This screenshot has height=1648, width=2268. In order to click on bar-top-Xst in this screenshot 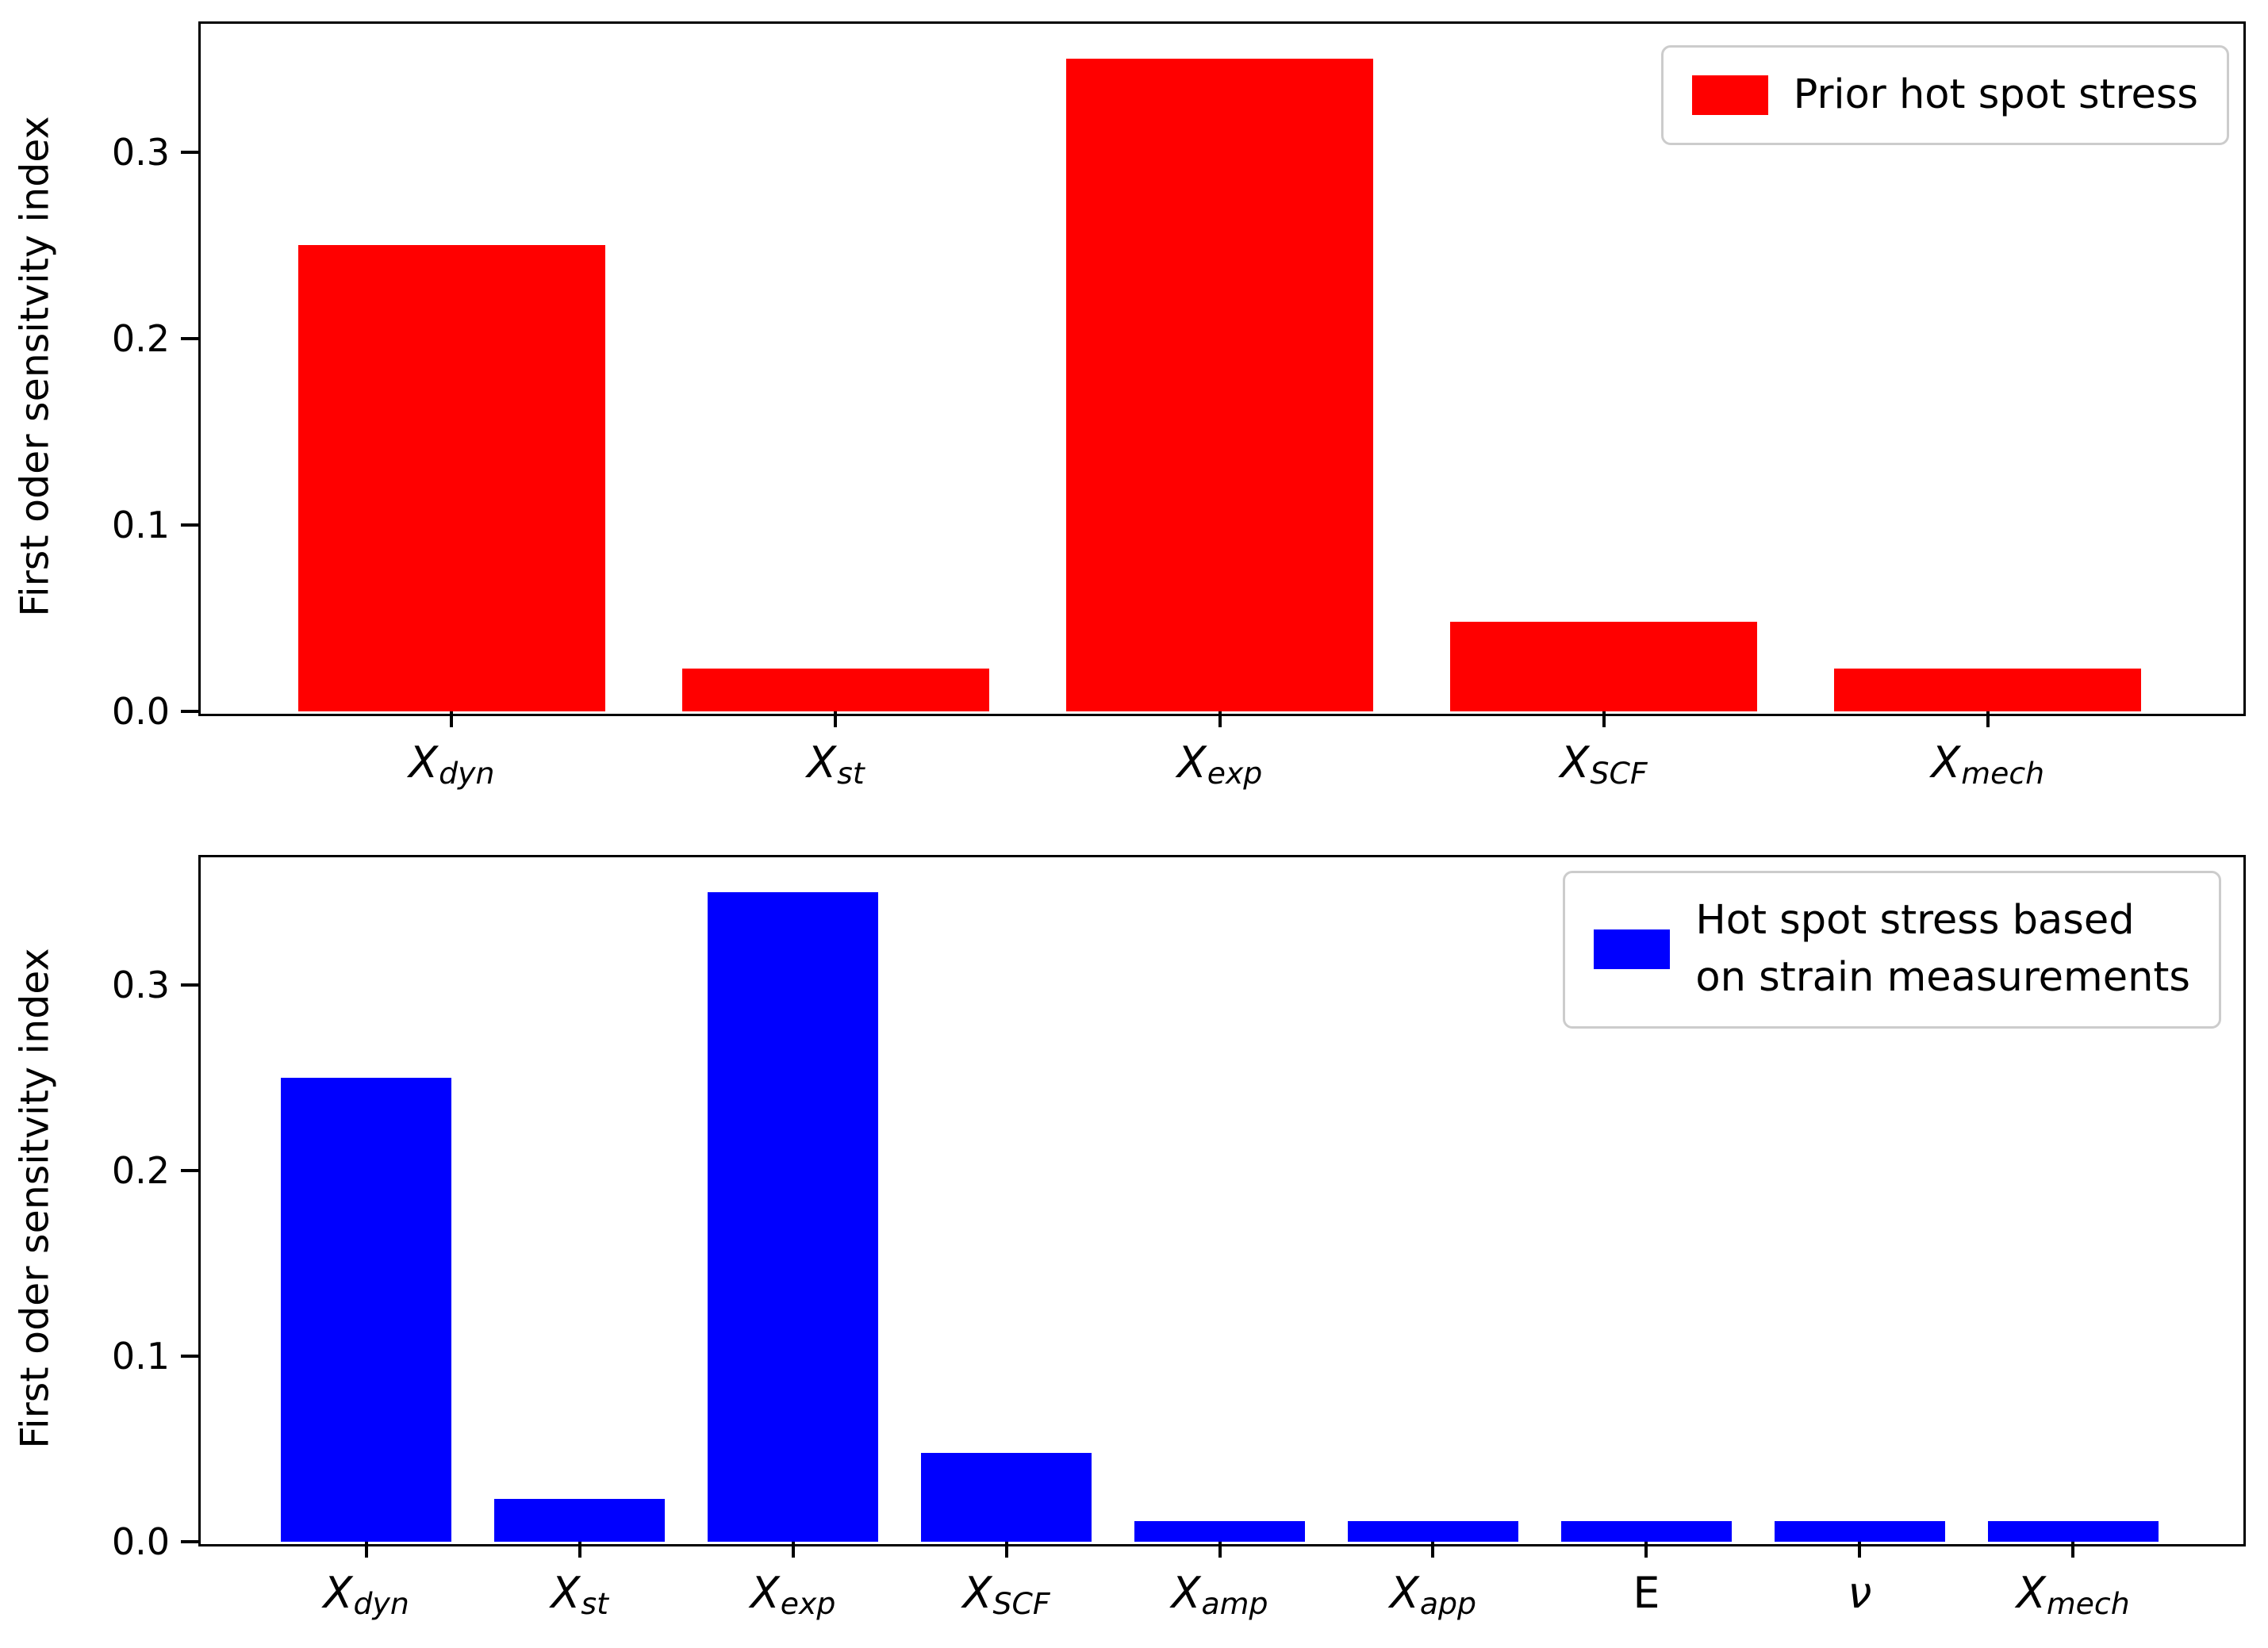, I will do `click(836, 689)`.